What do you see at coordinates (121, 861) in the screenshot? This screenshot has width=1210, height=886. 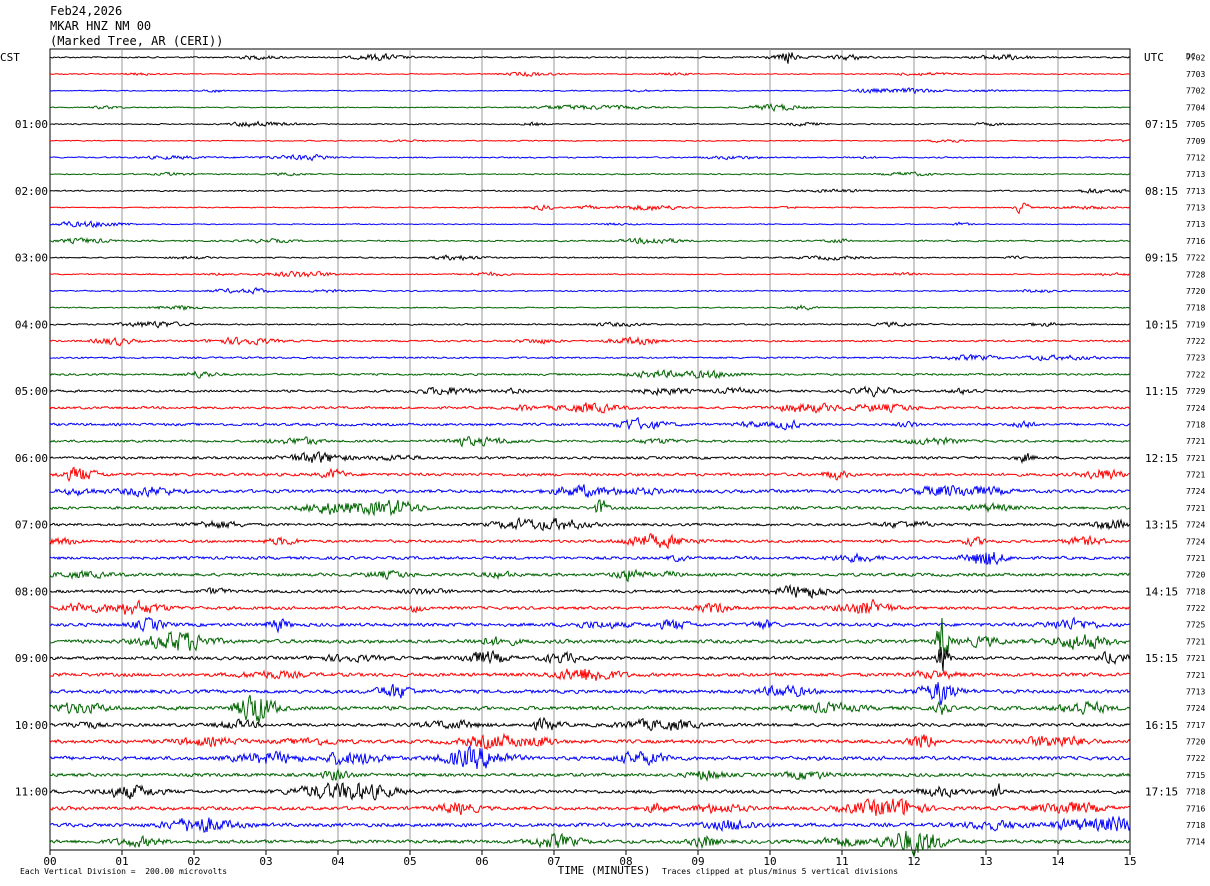 I see `x-tick-label: 01` at bounding box center [121, 861].